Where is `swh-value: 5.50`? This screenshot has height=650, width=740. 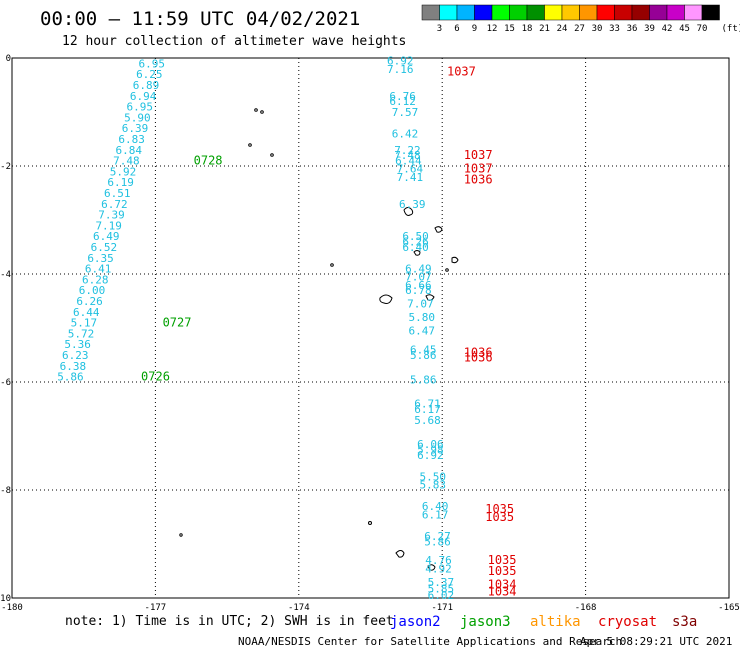
swh-value: 5.50 is located at coordinates (433, 477).